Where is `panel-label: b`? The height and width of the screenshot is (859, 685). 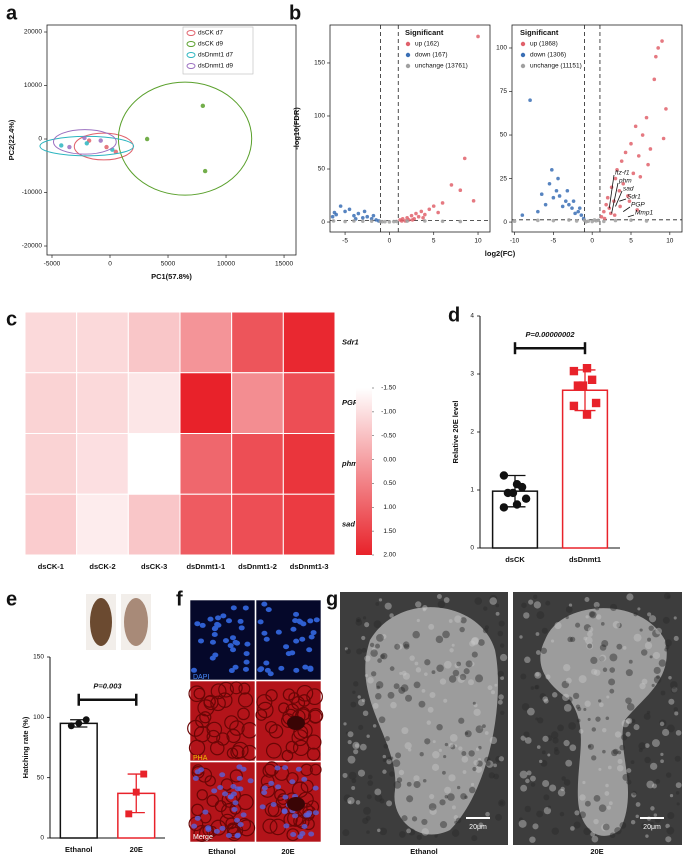 panel-label: b is located at coordinates (295, 13).